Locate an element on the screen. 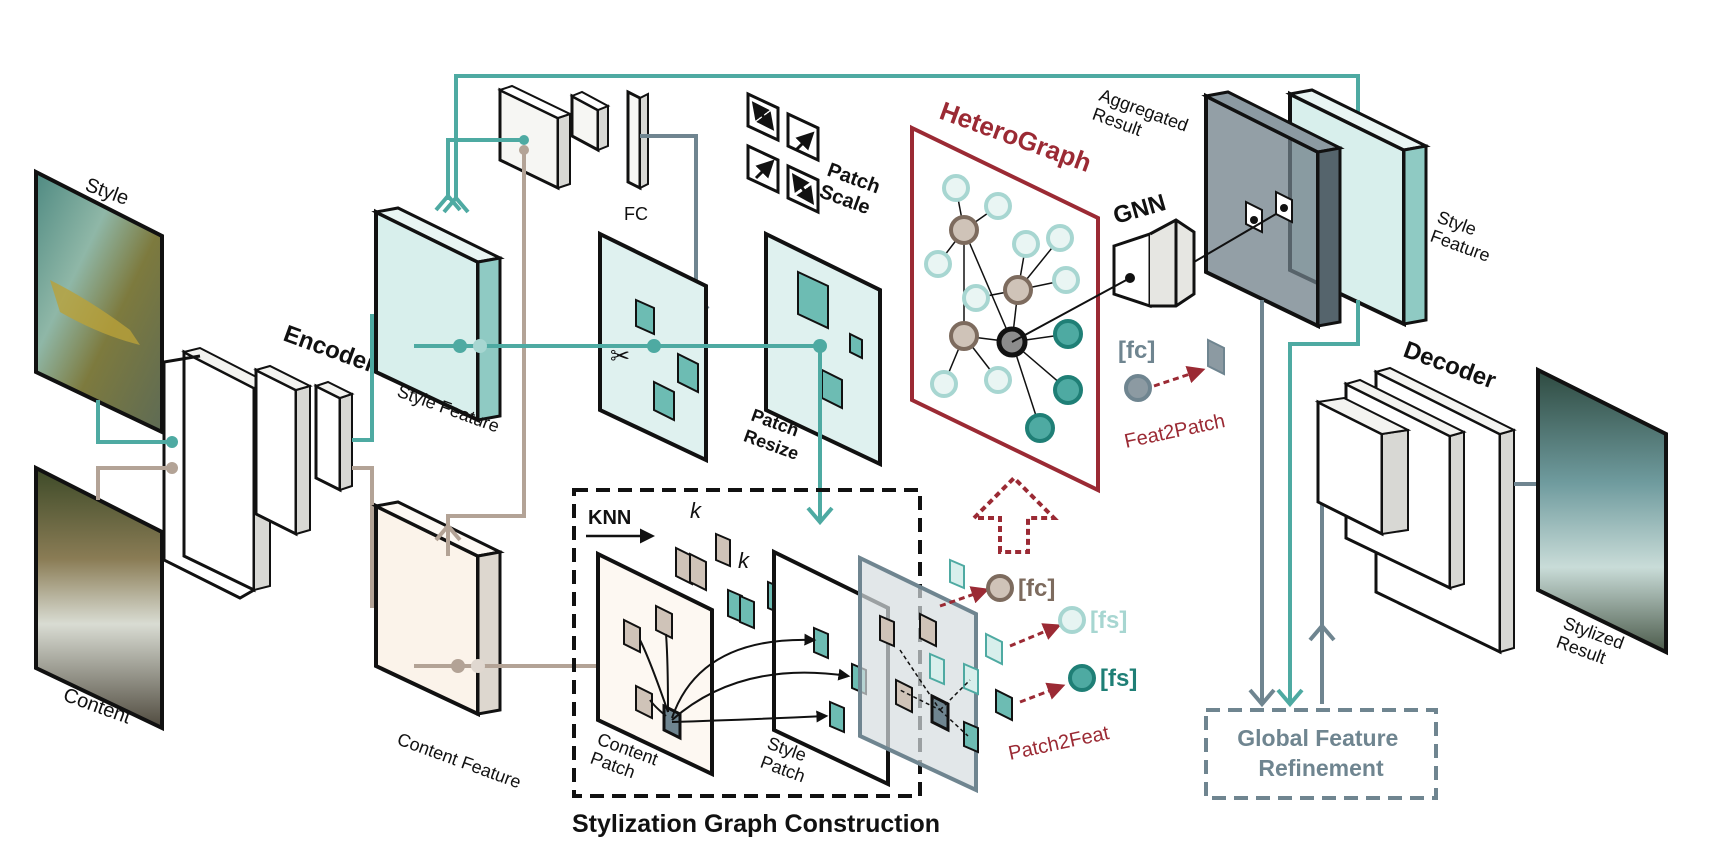 This screenshot has width=1711, height=856. content-feature-to-fc-line is located at coordinates (486, 353).